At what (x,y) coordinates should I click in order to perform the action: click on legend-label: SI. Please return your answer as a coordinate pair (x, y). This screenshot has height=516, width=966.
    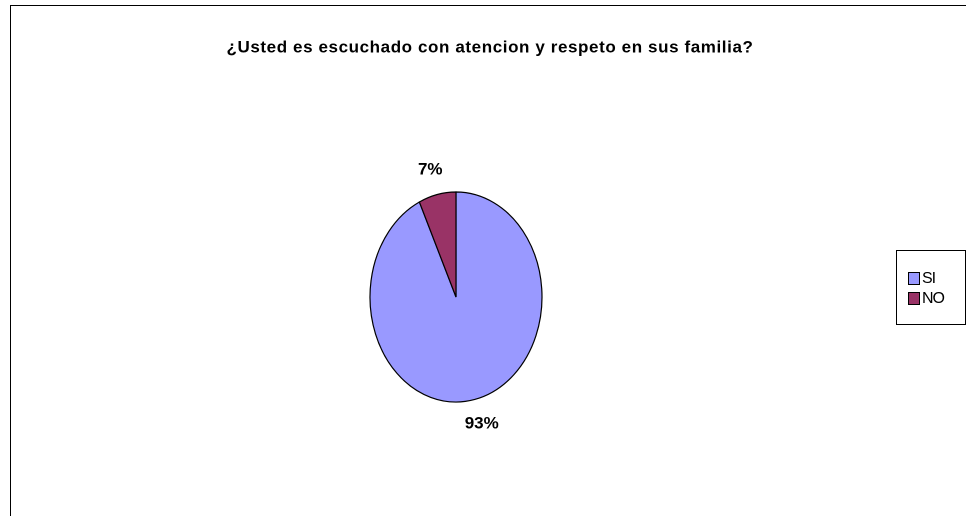
    Looking at the image, I should click on (928, 278).